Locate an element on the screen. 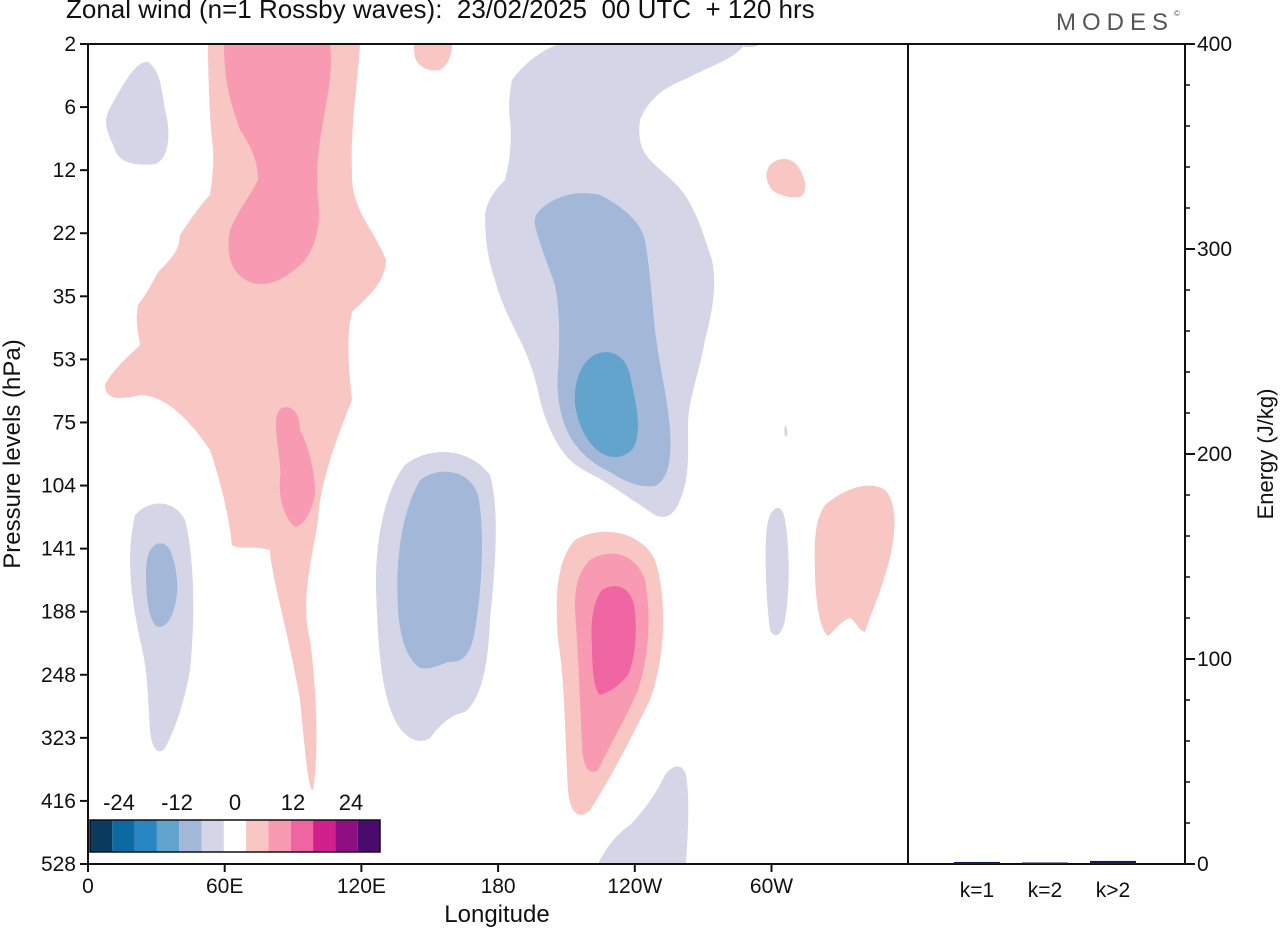 Image resolution: width=1280 pixels, height=930 pixels. y-tick-label: 53 is located at coordinates (64, 359).